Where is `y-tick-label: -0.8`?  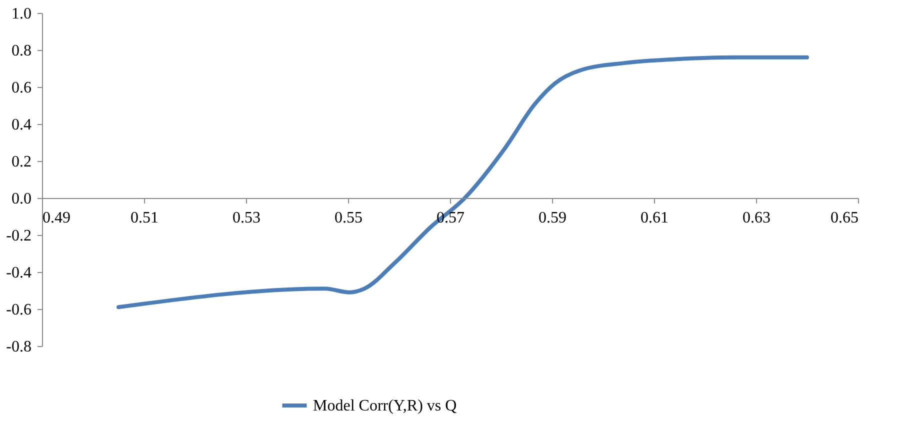
y-tick-label: -0.8 is located at coordinates (19, 347).